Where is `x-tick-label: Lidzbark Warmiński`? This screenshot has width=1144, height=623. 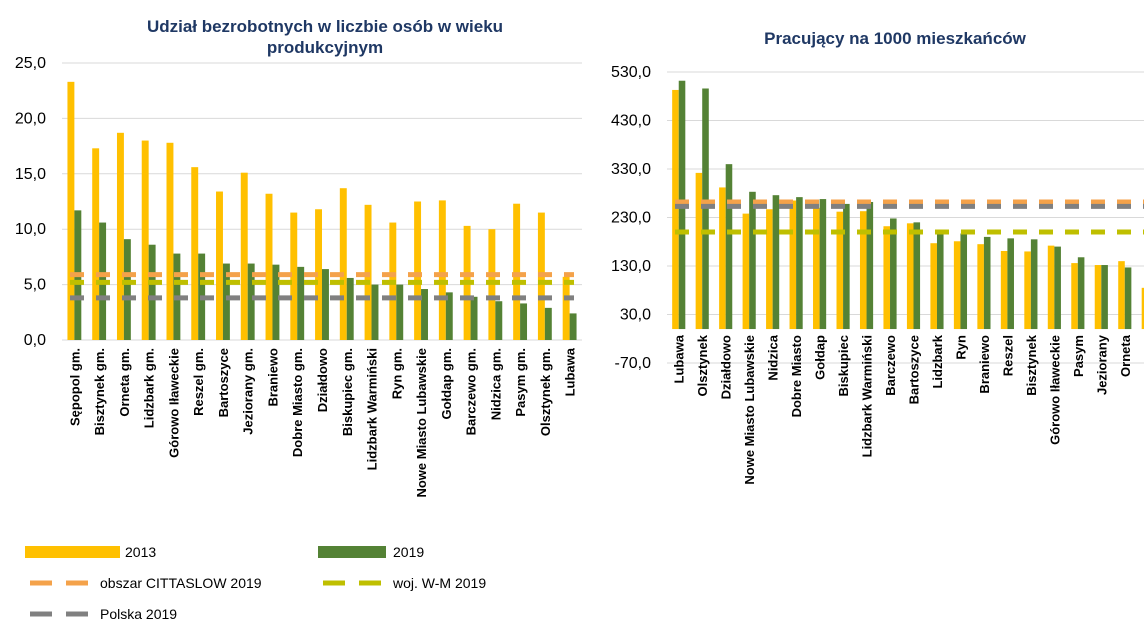
x-tick-label: Lidzbark Warmiński is located at coordinates (867, 396).